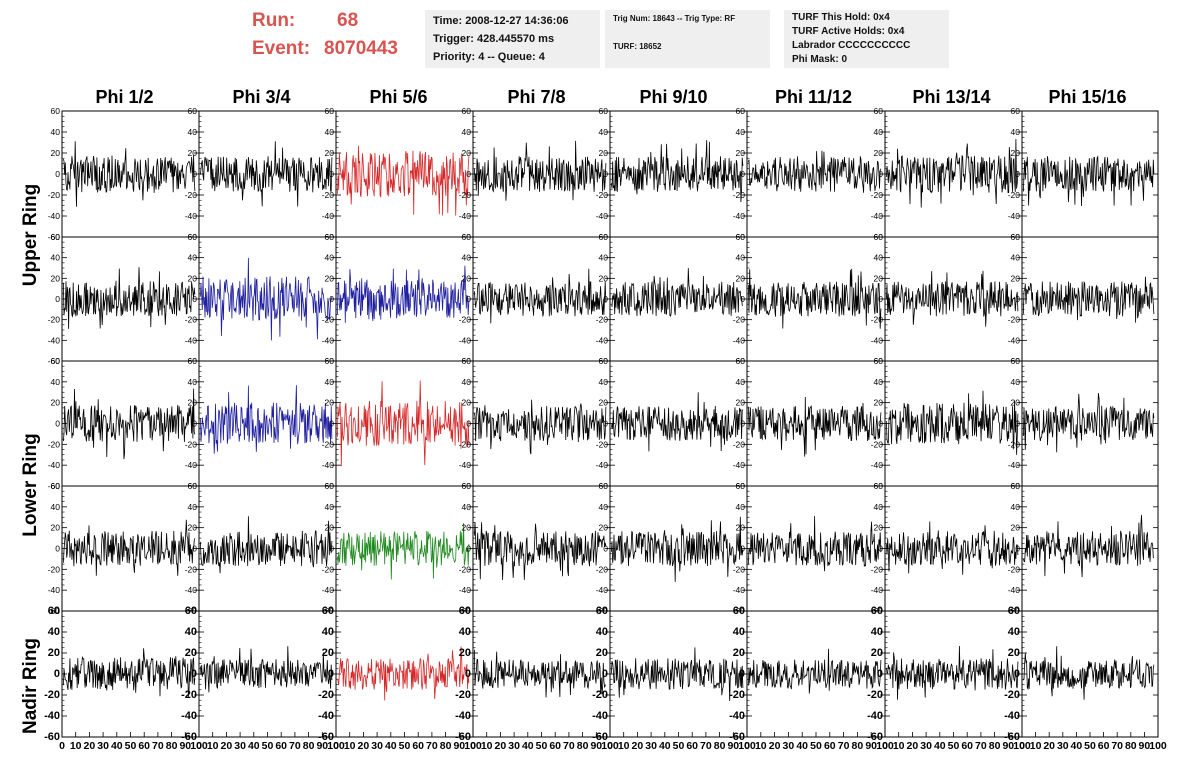  I want to click on x-tick-label: 100, so click(1022, 746).